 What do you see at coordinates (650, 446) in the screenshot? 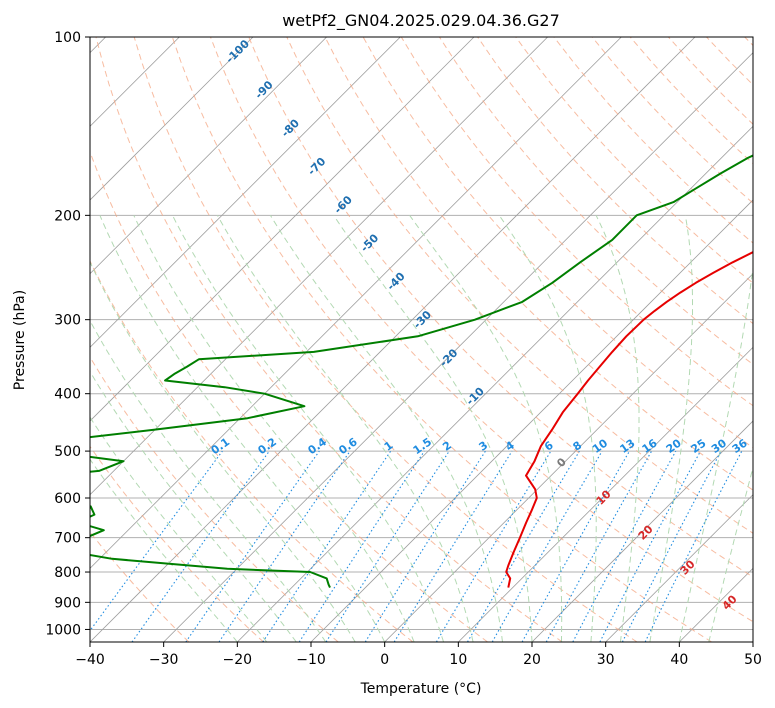
I see `mixing-ratio-label: 16` at bounding box center [650, 446].